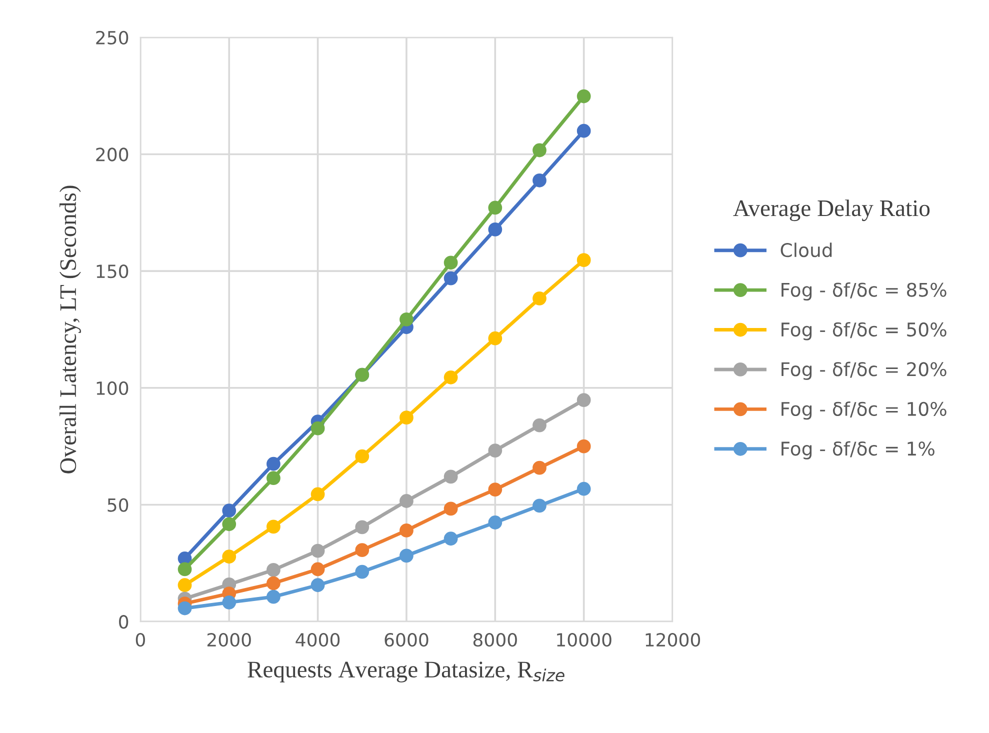  Describe the element at coordinates (858, 450) in the screenshot. I see `legend-label: Fog - δf/δc = 1%` at that location.